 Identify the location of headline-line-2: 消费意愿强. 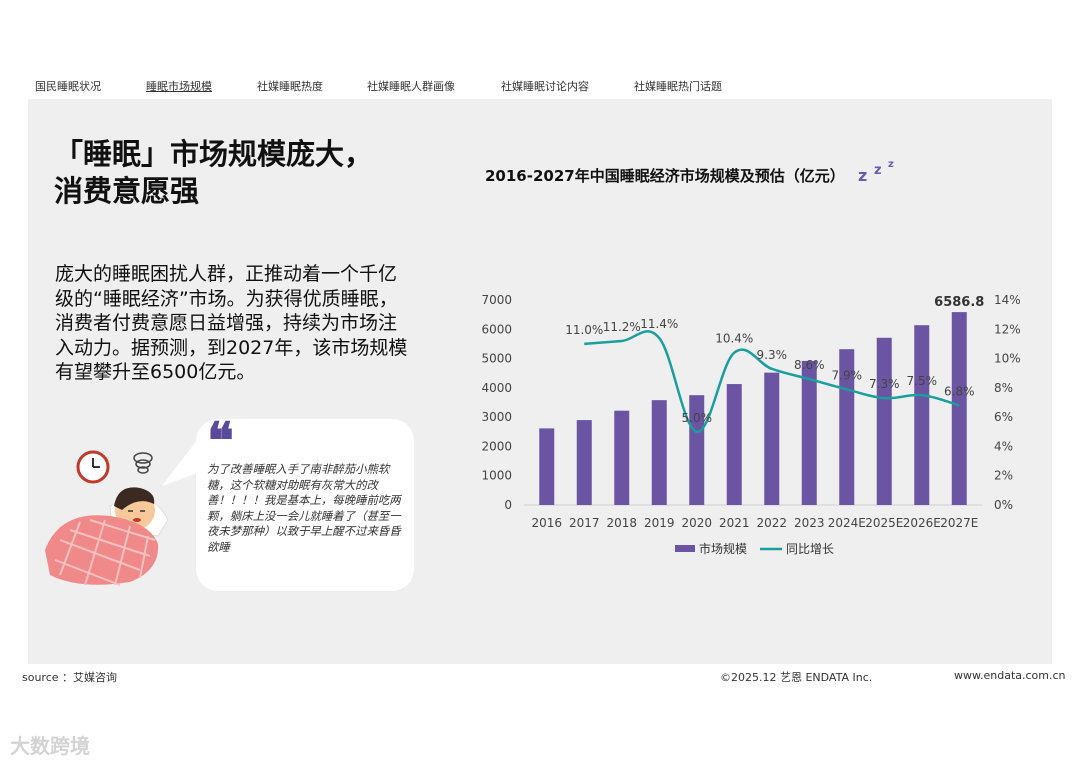
(127, 191).